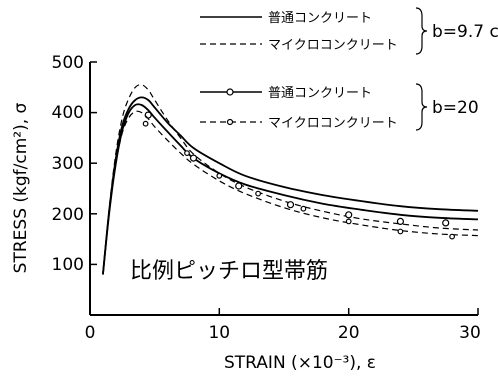 The width and height of the screenshot is (498, 383). Describe the element at coordinates (283, 325) in the screenshot. I see `x-ticks: 0 10 20 30` at that location.